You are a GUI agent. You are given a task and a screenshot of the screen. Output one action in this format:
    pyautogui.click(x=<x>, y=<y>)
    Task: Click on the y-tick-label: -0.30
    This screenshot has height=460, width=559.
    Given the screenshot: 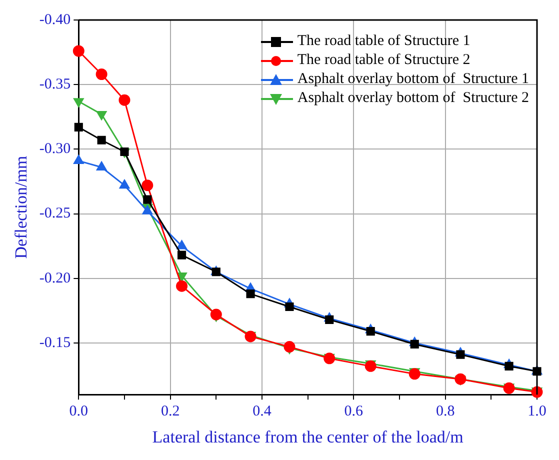 What is the action you would take?
    pyautogui.click(x=55, y=149)
    